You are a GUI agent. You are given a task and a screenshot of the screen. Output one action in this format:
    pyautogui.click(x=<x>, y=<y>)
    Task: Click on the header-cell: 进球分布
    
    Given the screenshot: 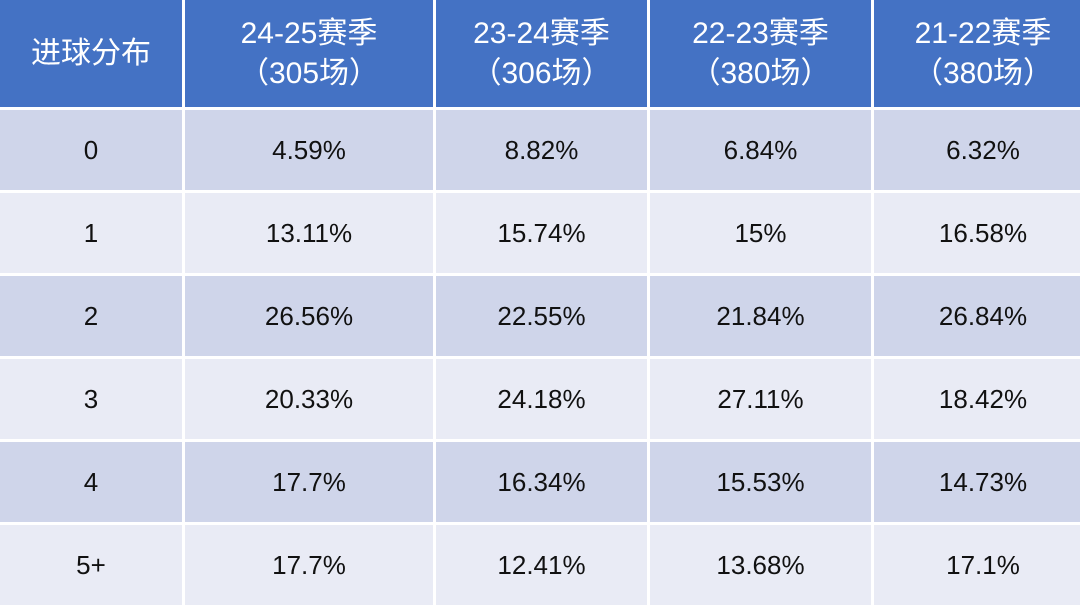 What is the action you would take?
    pyautogui.click(x=91, y=53)
    